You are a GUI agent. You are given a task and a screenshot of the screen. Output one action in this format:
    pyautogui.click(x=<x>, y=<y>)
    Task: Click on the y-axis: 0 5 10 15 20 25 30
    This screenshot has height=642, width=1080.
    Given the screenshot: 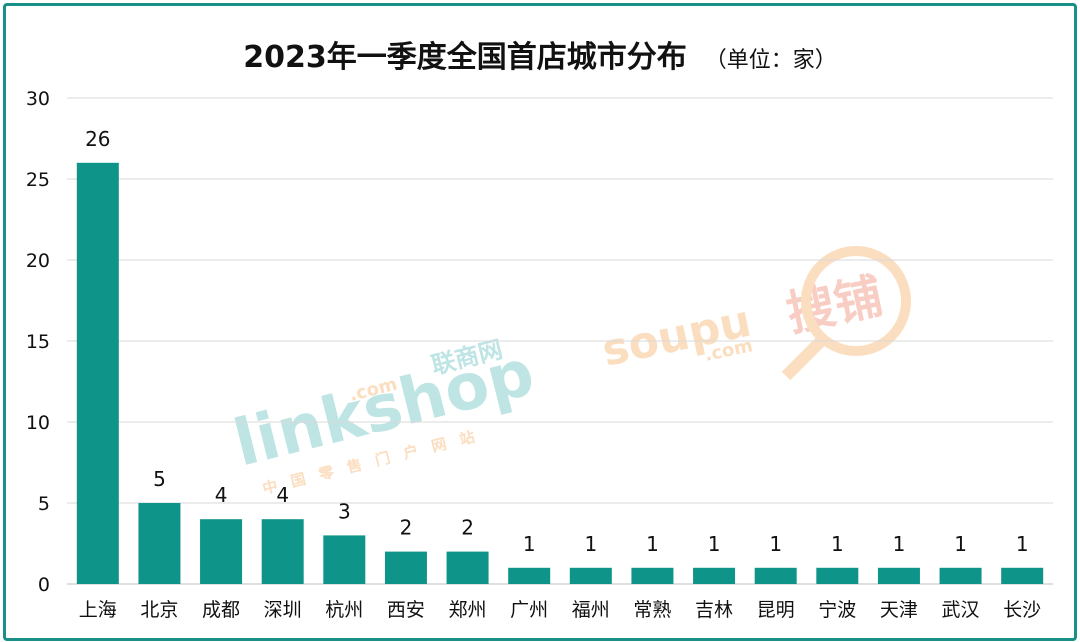 What is the action you would take?
    pyautogui.click(x=38, y=342)
    